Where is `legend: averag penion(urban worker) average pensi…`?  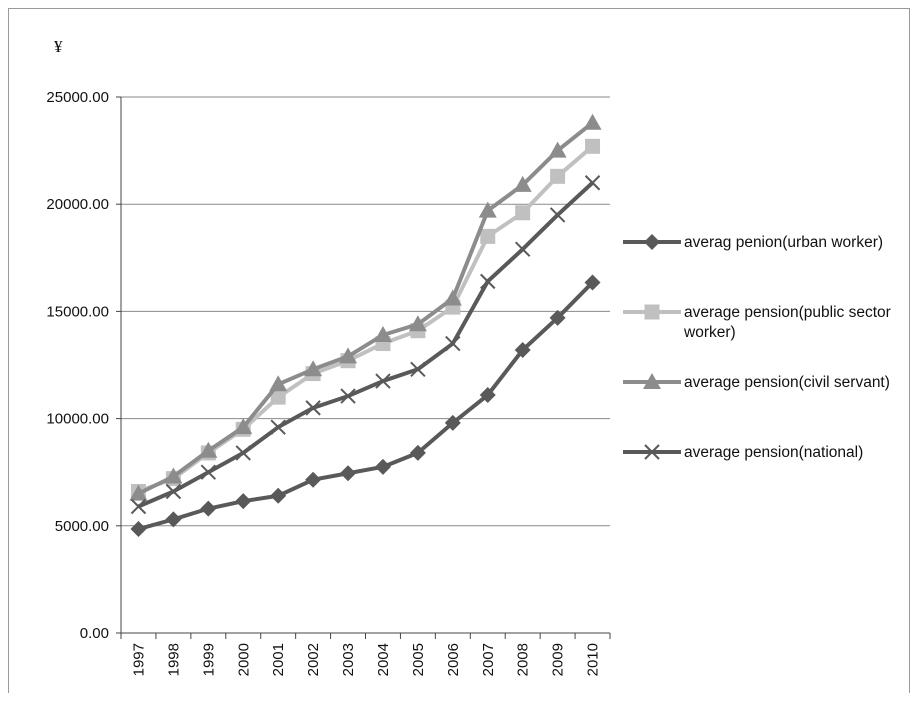
legend: averag penion(urban worker) average pensi… is located at coordinates (757, 347).